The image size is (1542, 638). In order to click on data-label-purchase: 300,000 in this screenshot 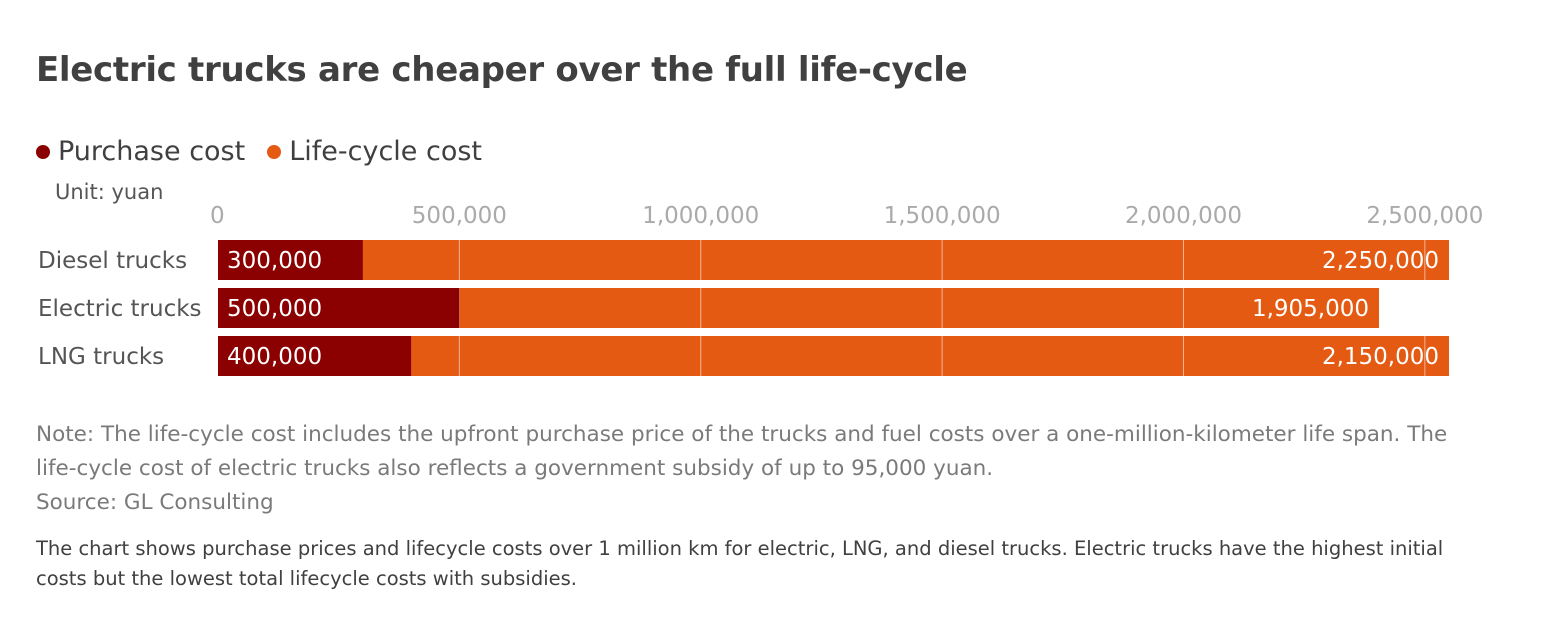, I will do `click(274, 261)`.